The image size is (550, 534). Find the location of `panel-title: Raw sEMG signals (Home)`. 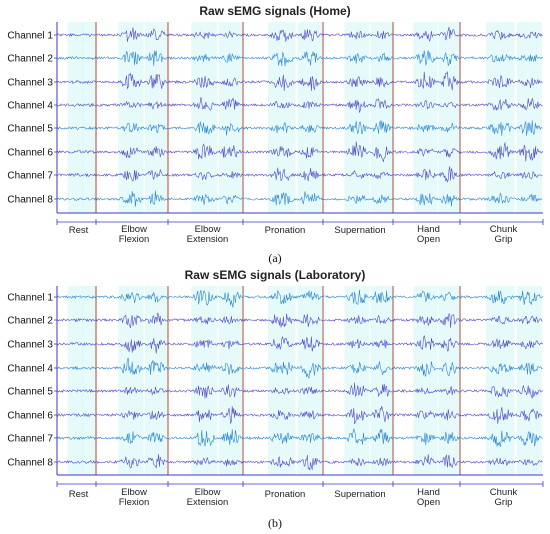

panel-title: Raw sEMG signals (Home) is located at coordinates (274, 11).